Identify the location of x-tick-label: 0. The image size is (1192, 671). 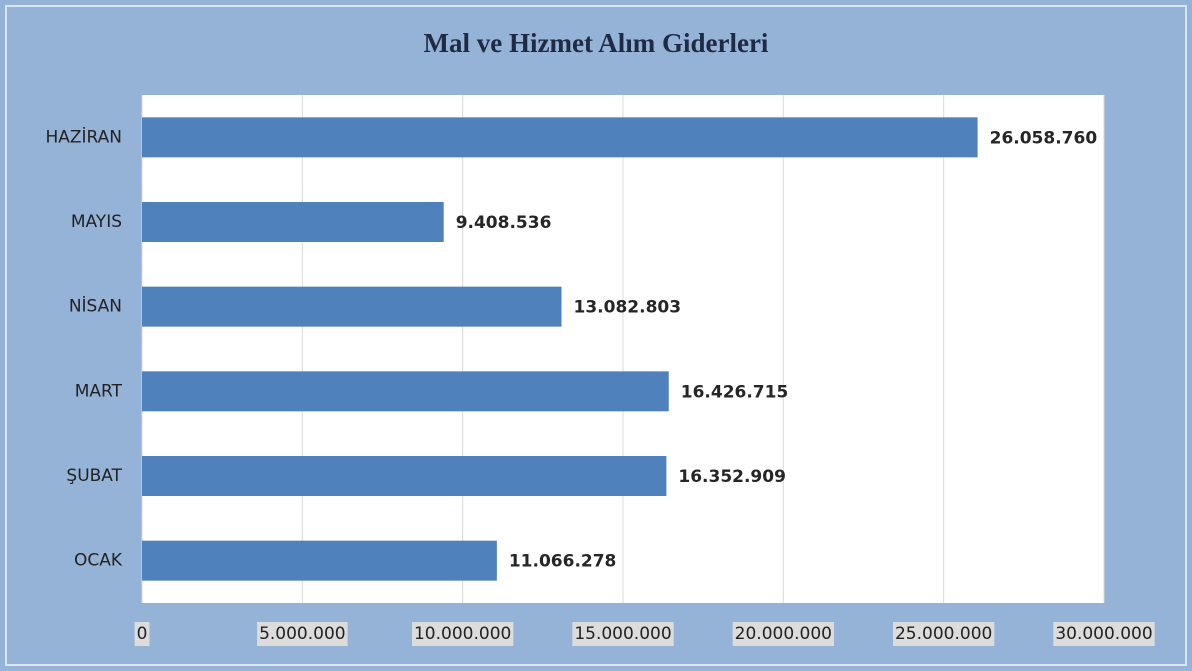
(142, 634).